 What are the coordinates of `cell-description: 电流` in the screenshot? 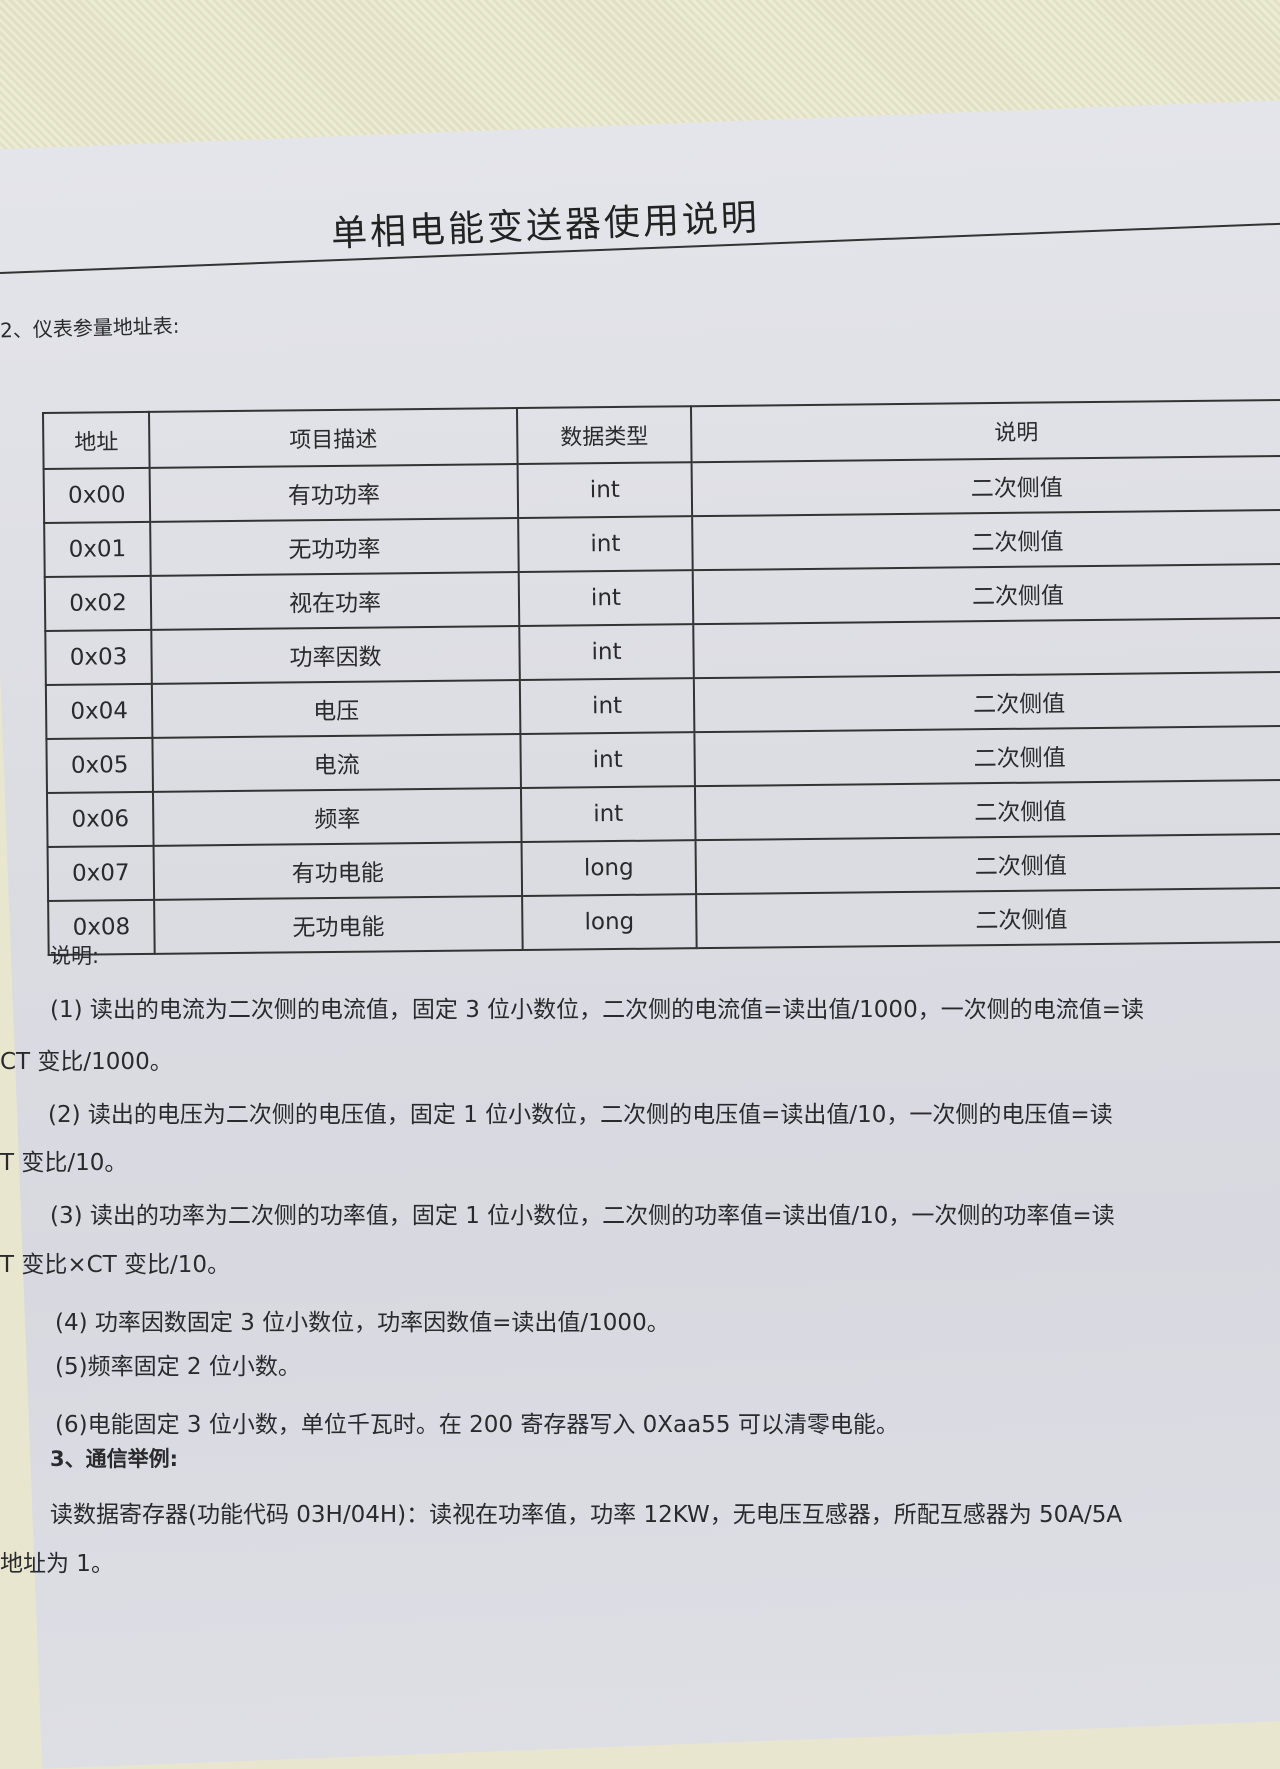 It's located at (336, 763).